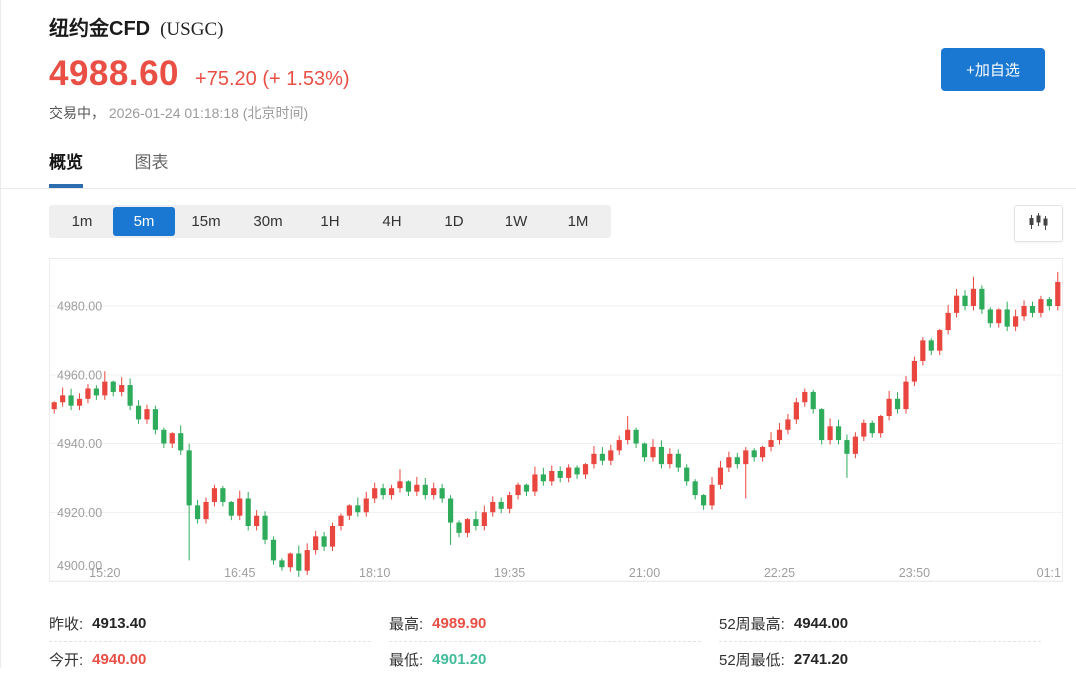 This screenshot has width=1076, height=677. I want to click on last-price: 4988.60, so click(114, 73).